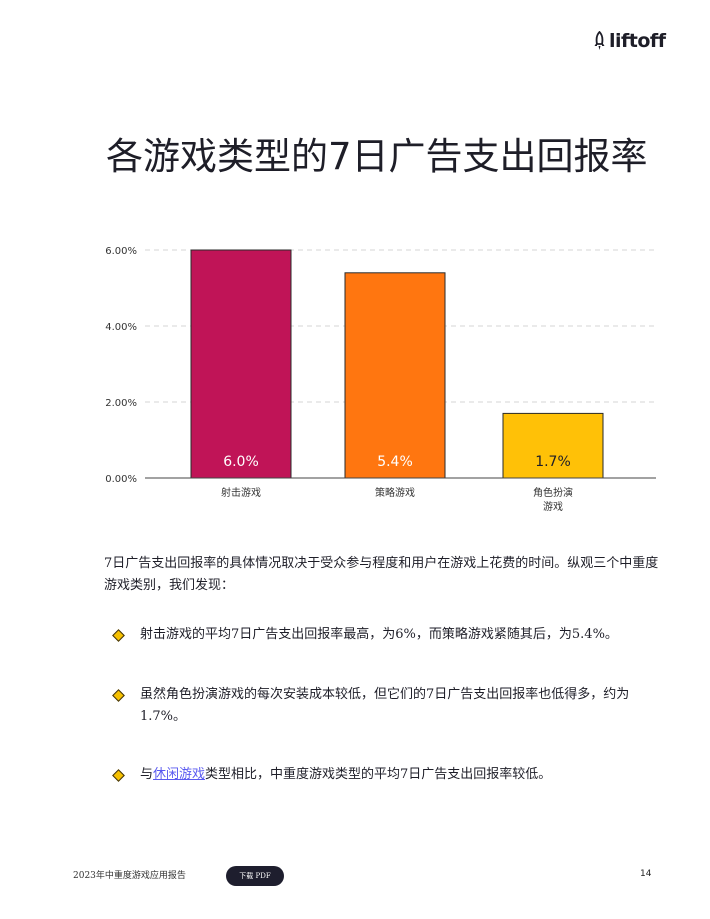 This screenshot has width=710, height=919. Describe the element at coordinates (121, 251) in the screenshot. I see `y-tick-label: 6.00%` at that location.